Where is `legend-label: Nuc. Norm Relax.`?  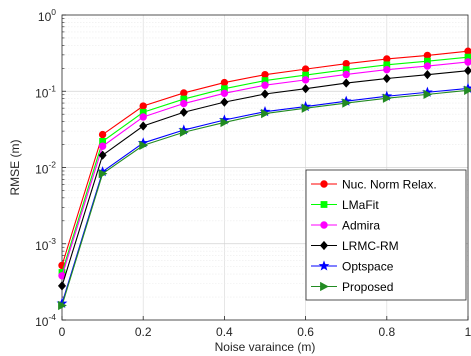
legend-label: Nuc. Norm Relax. is located at coordinates (389, 185).